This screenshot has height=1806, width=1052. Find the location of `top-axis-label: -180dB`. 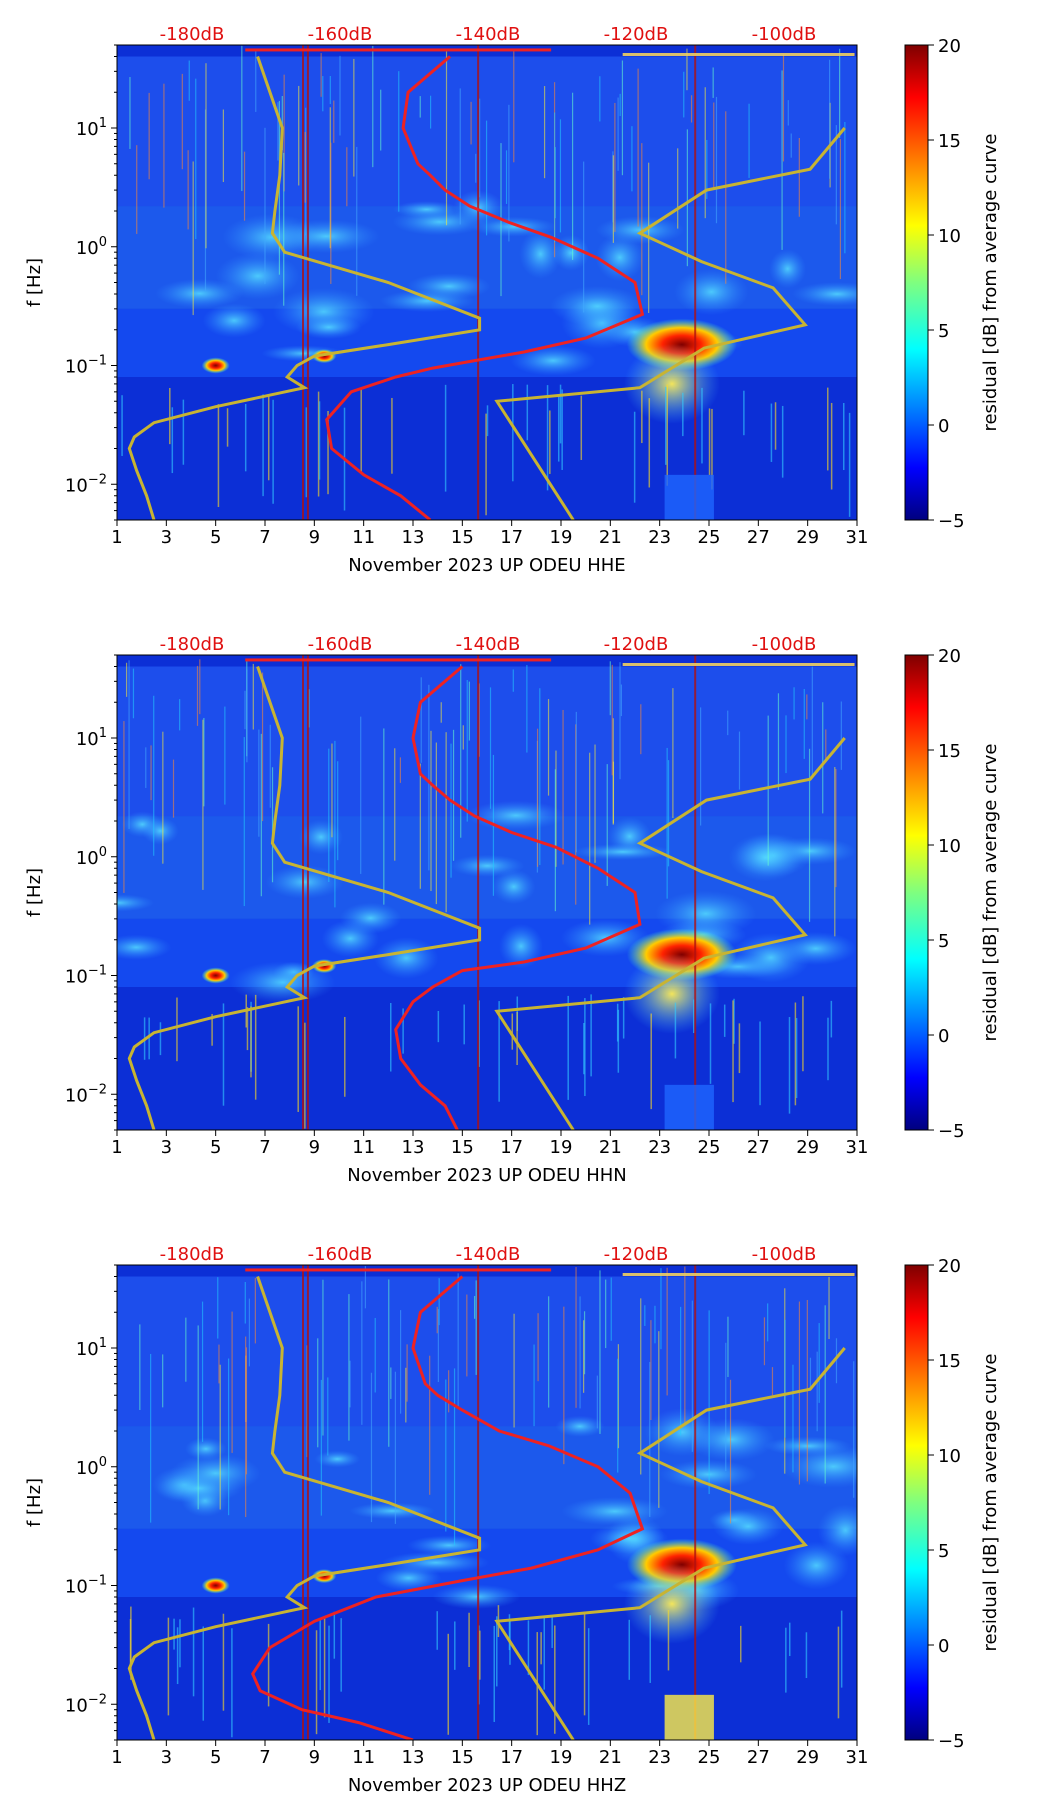

top-axis-label: -180dB is located at coordinates (192, 644).